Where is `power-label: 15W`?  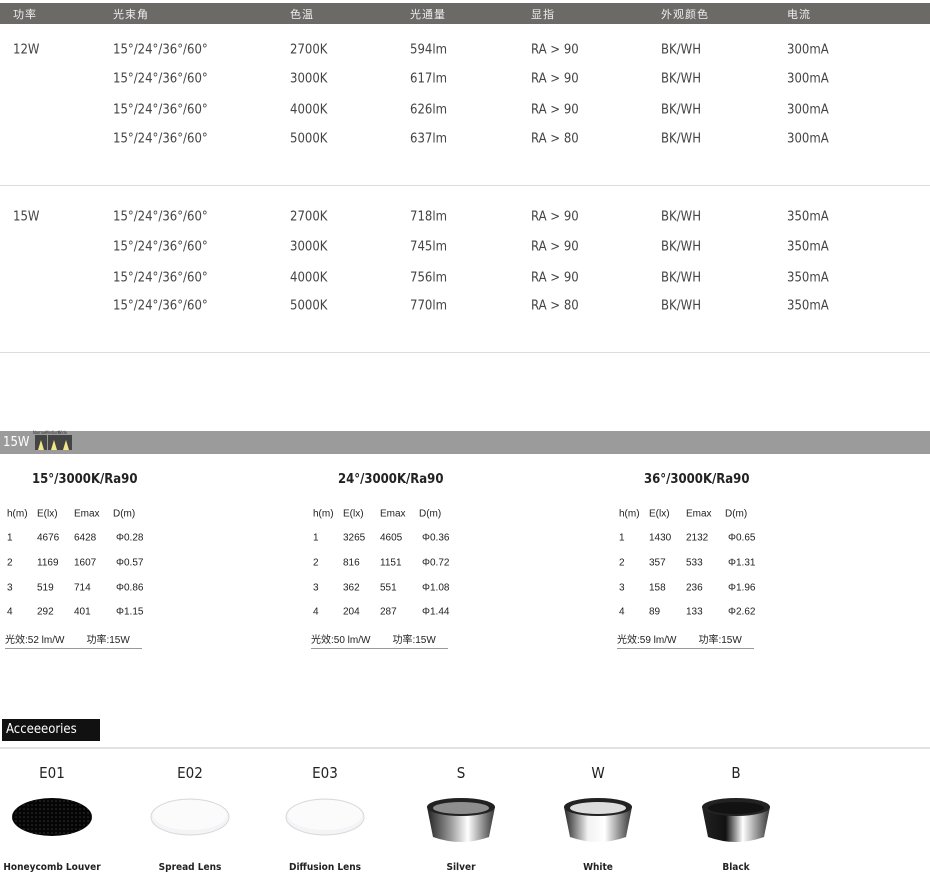
power-label: 15W is located at coordinates (16, 442).